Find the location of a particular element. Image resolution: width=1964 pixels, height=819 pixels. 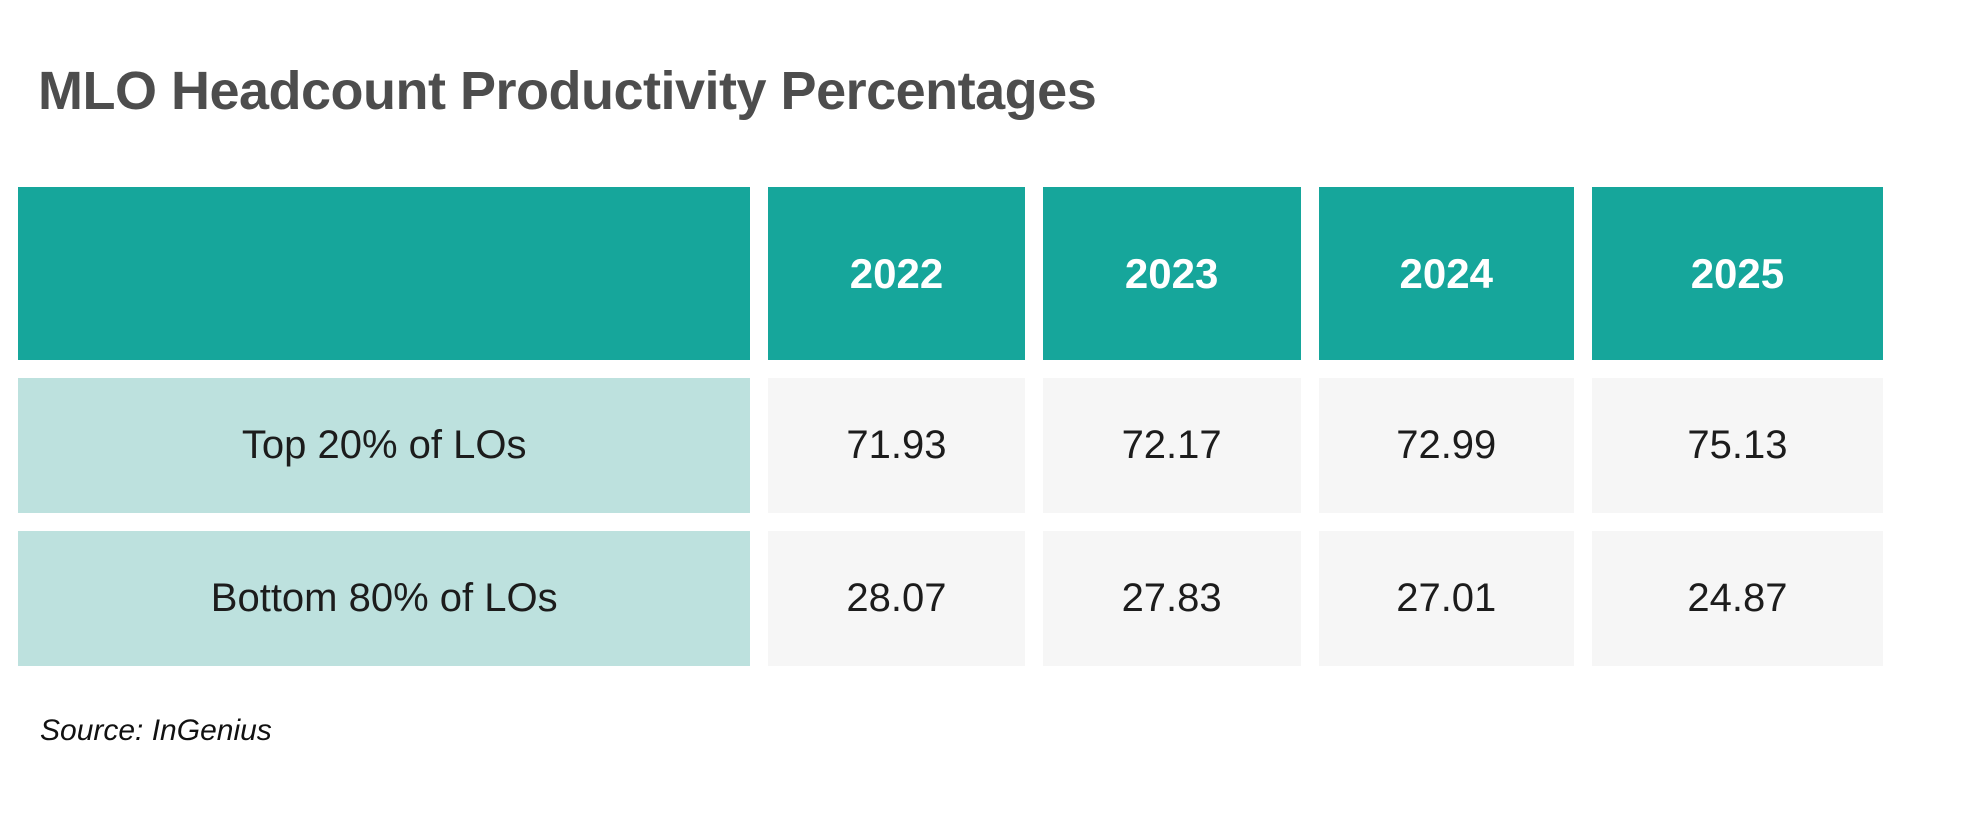

value-bottom-80-2025: 24.87 is located at coordinates (1737, 598).